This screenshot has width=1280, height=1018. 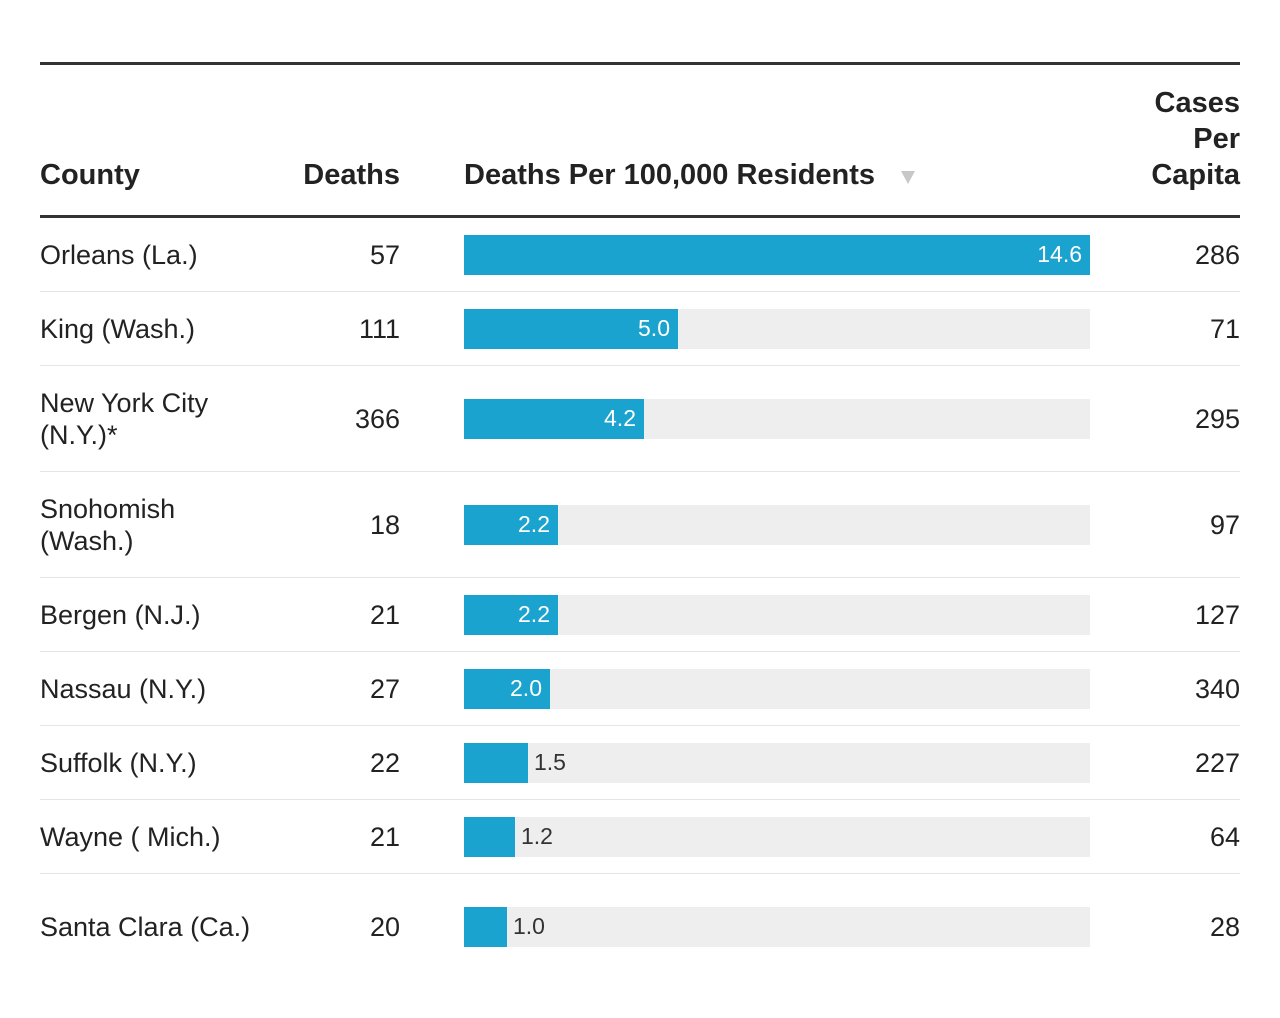 What do you see at coordinates (1217, 254) in the screenshot?
I see `cases-cell: 286` at bounding box center [1217, 254].